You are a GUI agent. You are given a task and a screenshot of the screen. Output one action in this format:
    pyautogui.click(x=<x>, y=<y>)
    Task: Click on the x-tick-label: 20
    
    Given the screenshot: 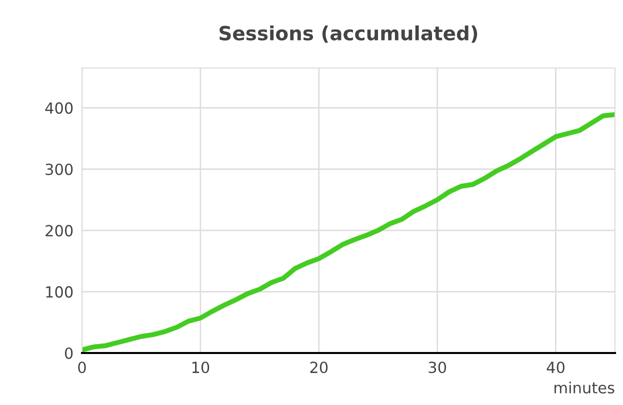 What is the action you would take?
    pyautogui.click(x=319, y=368)
    